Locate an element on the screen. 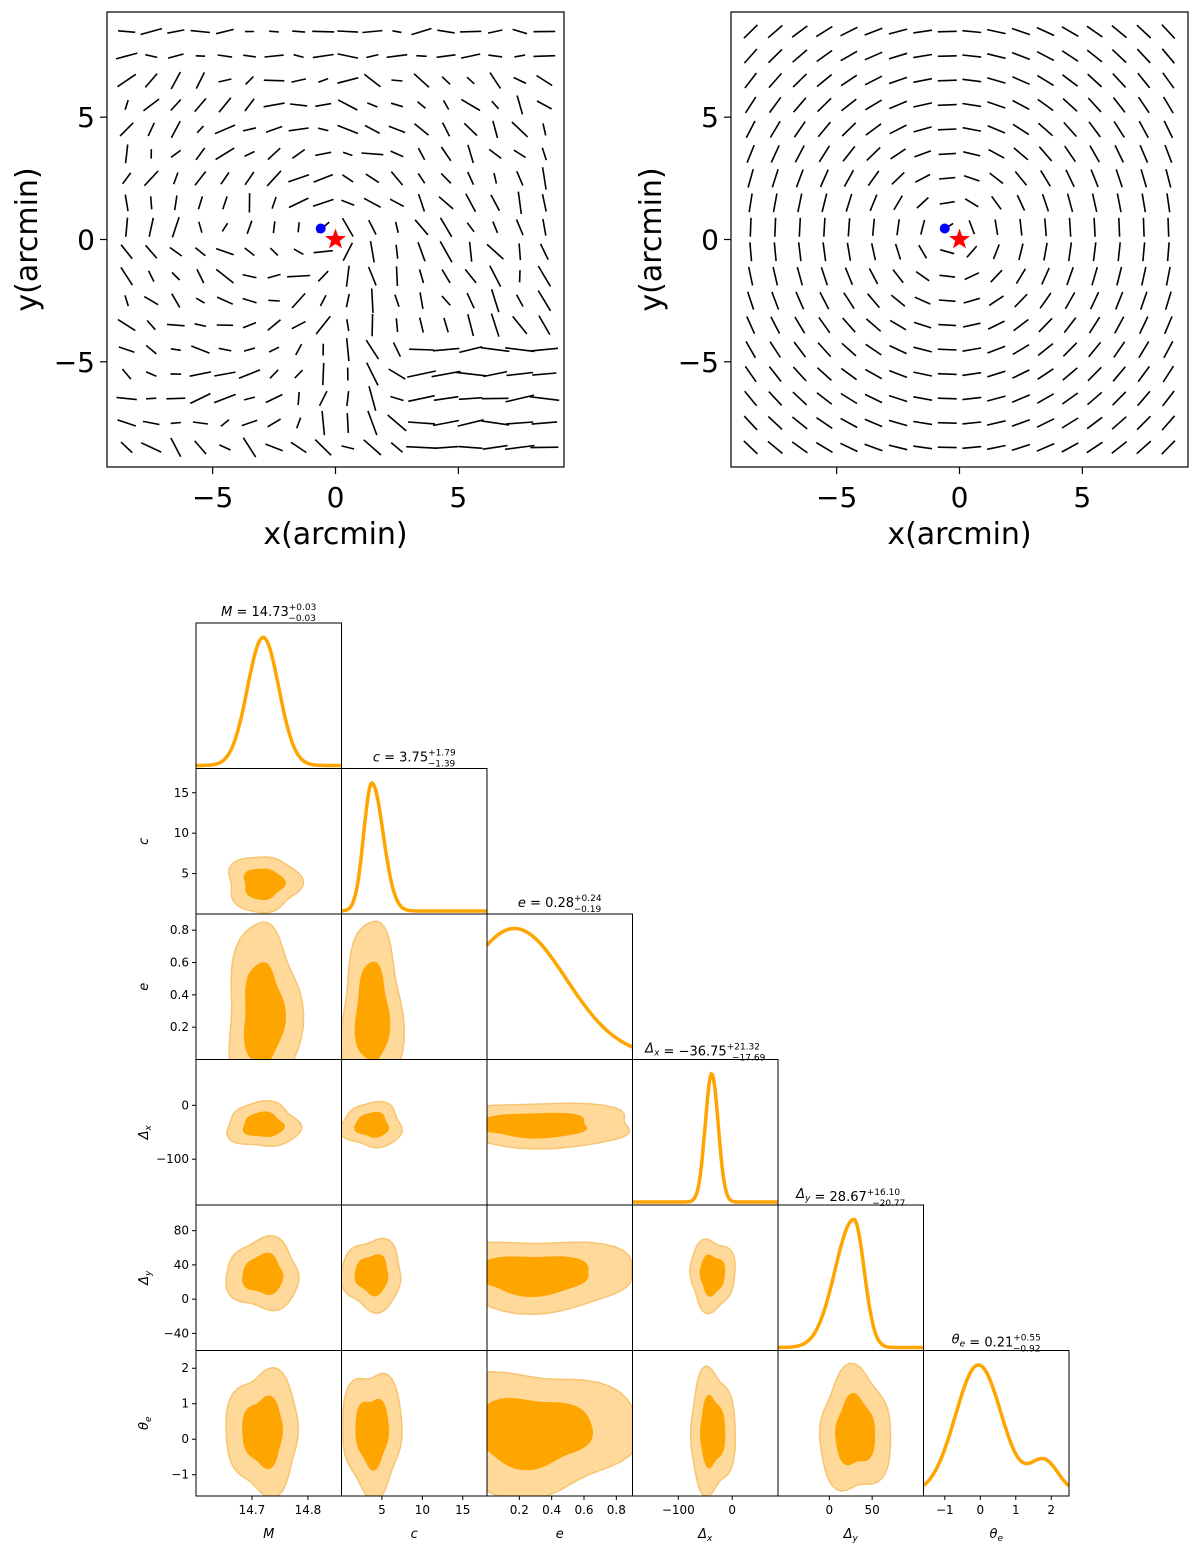  corner-cell-dy-te: 0 50 Δy is located at coordinates (850, 1447).